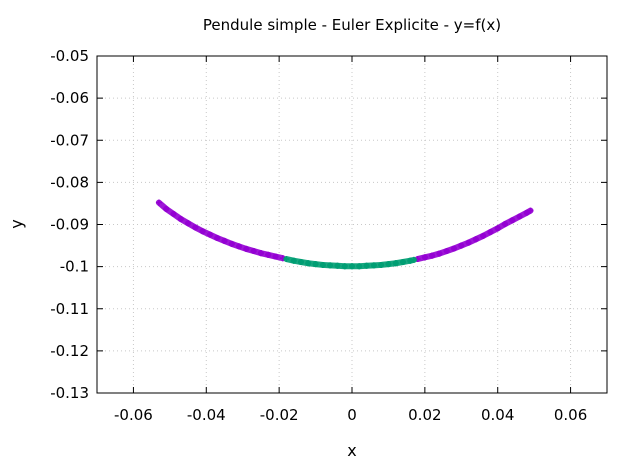 Image resolution: width=622 pixels, height=467 pixels. I want to click on x-tick-label: -0.06, so click(133, 415).